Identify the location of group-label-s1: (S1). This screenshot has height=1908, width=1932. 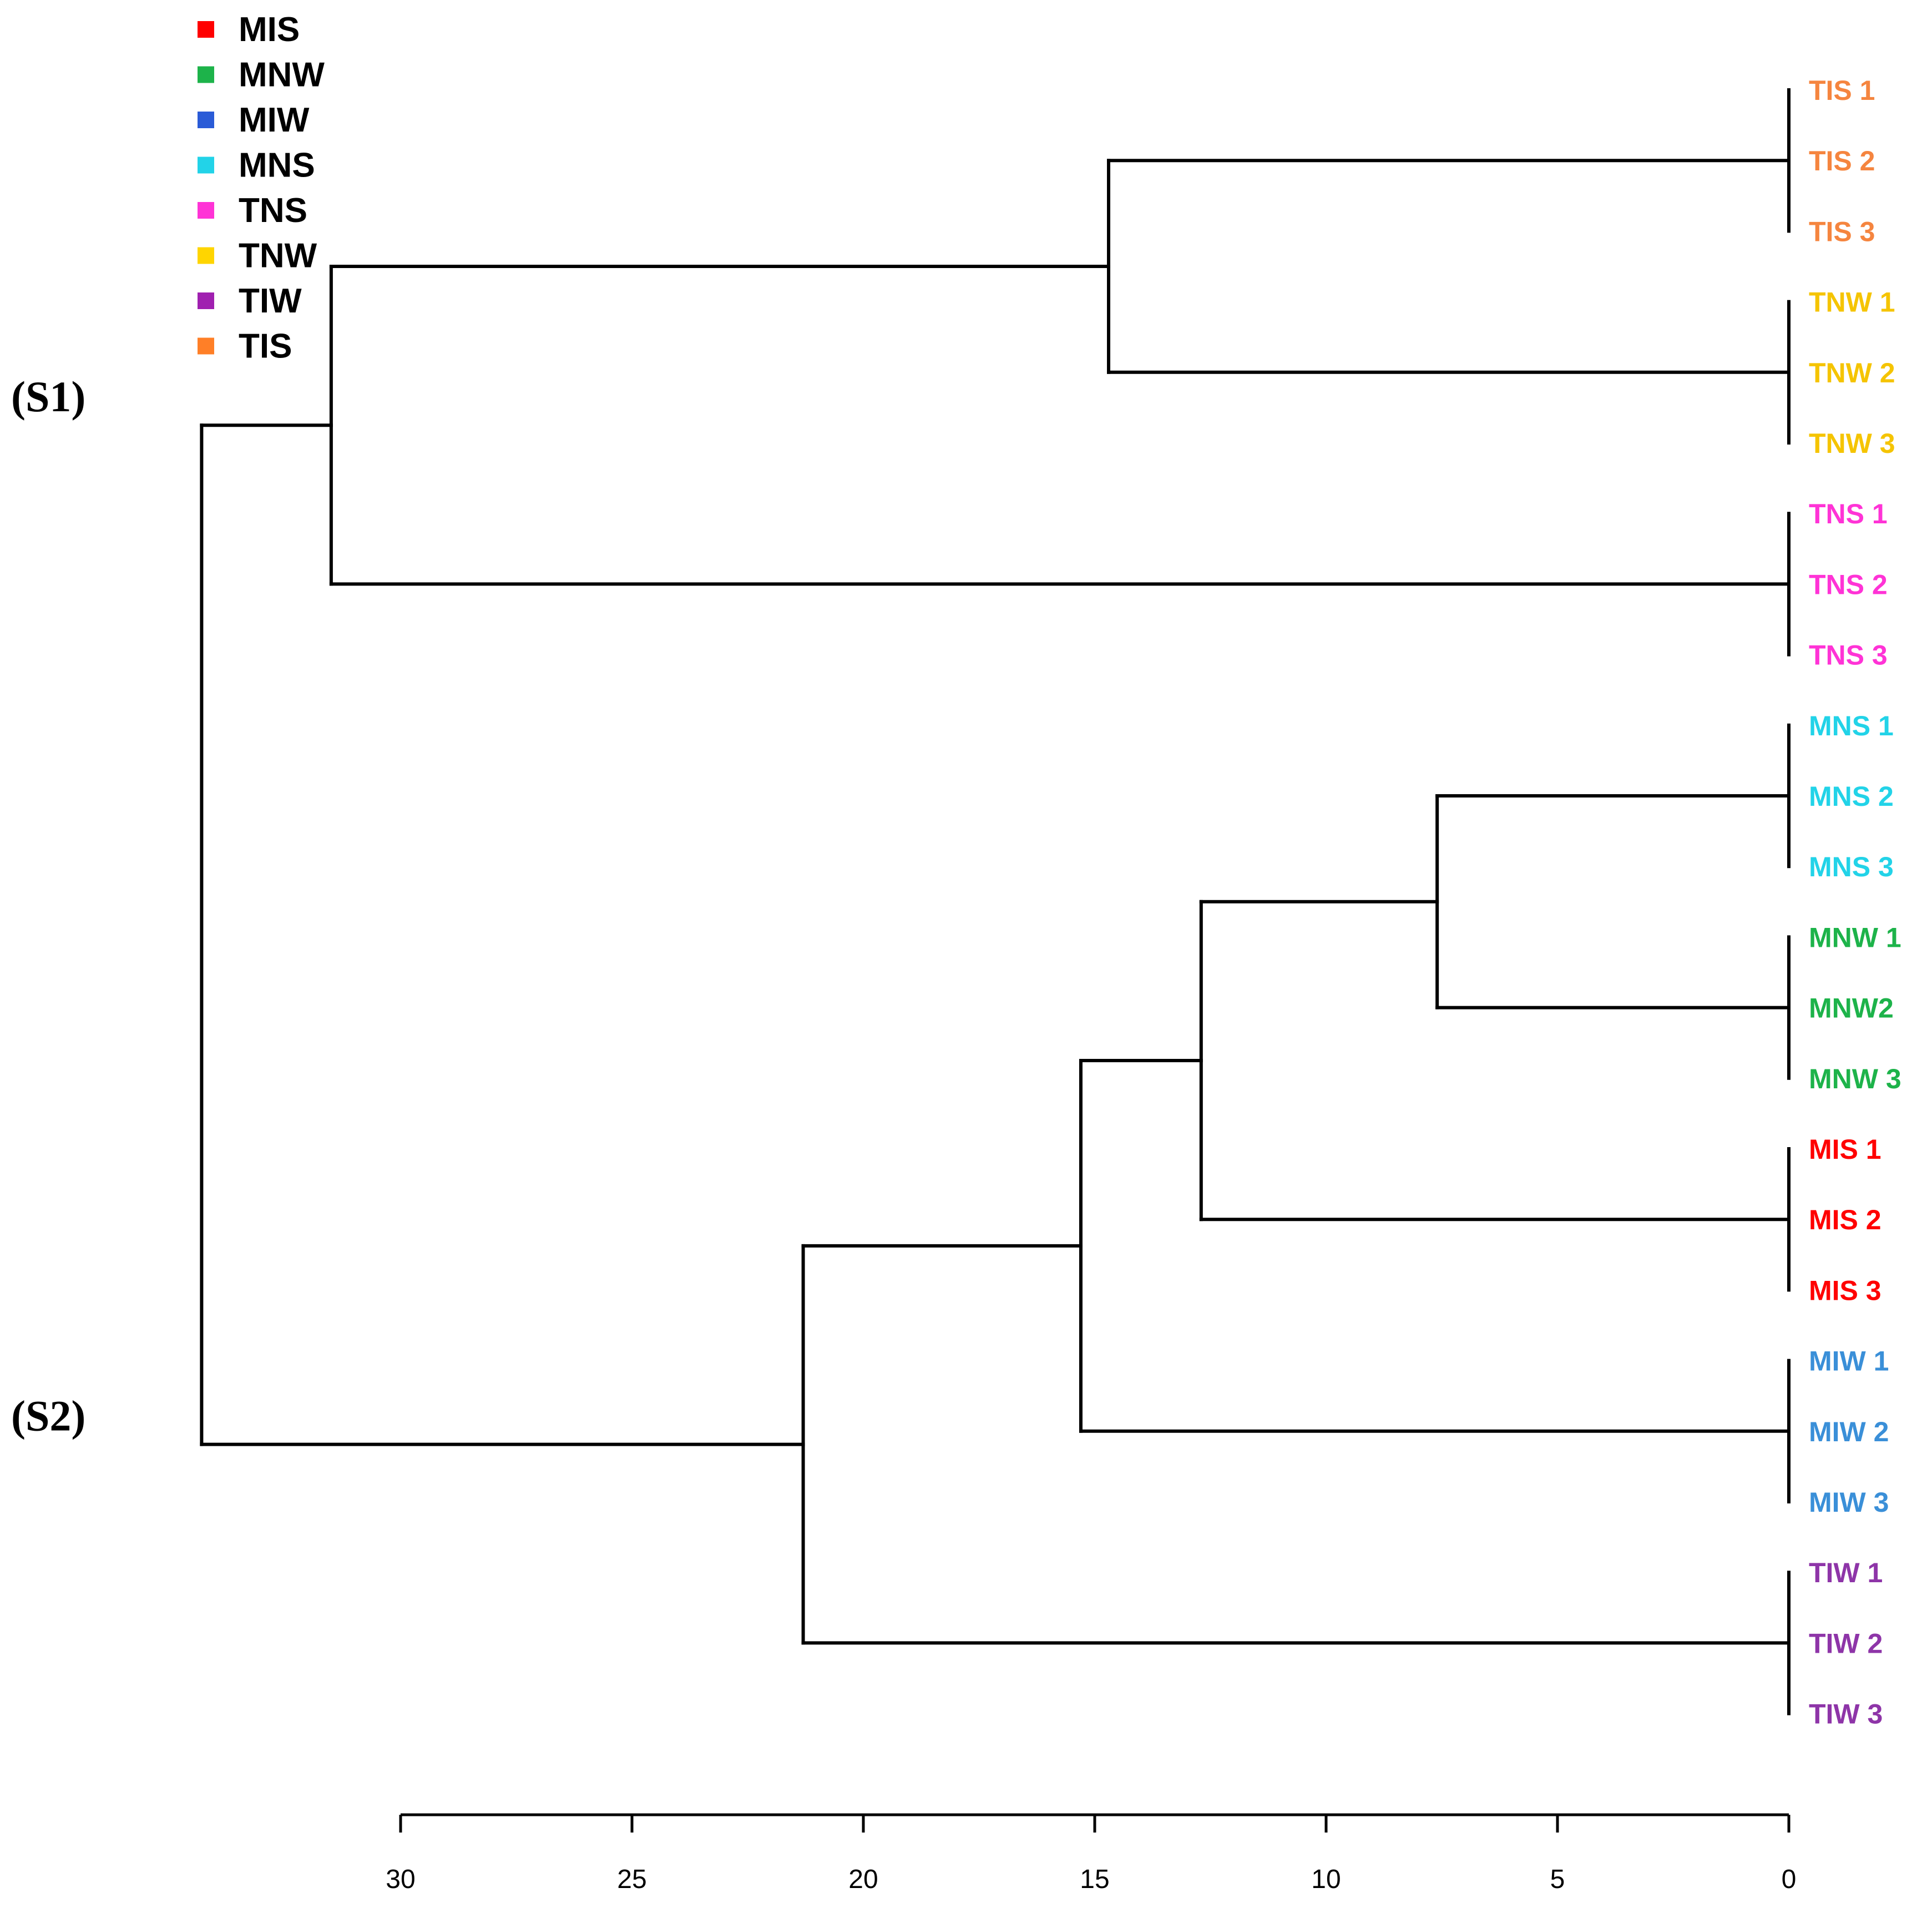
(48, 396).